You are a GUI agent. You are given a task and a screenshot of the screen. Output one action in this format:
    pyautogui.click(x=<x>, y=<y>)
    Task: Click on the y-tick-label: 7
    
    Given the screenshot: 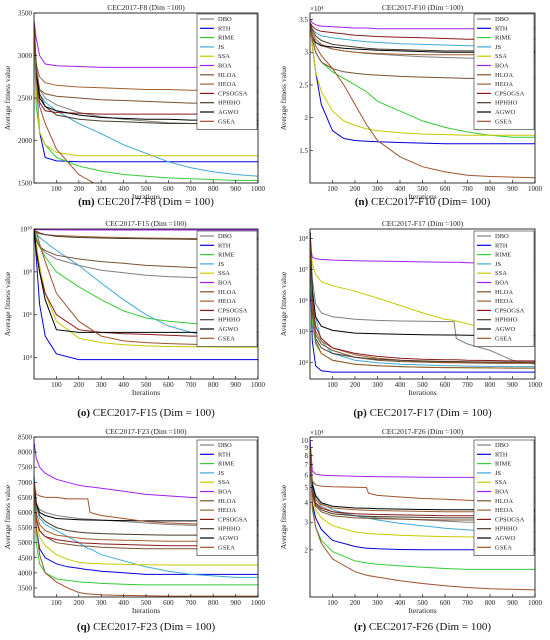 What is the action you would take?
    pyautogui.click(x=307, y=465)
    